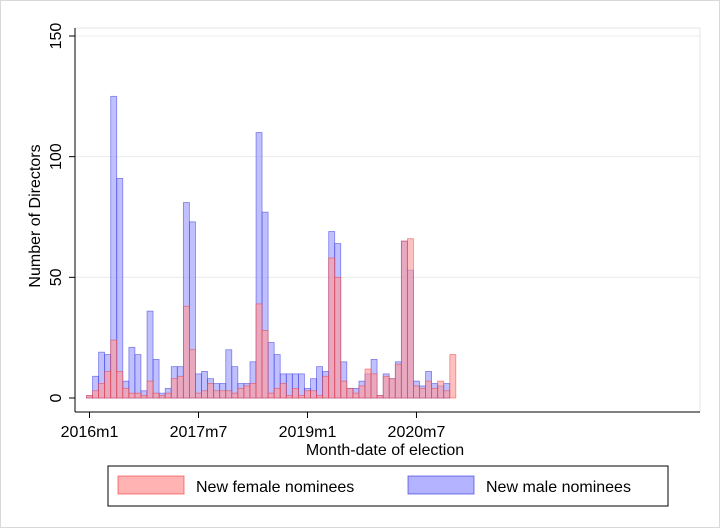  I want to click on legend: New female nominees New male nominees, so click(388, 486).